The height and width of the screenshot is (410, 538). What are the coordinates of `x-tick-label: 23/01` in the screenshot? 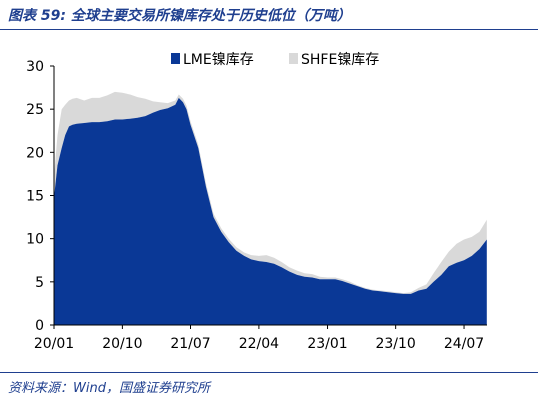 It's located at (327, 344).